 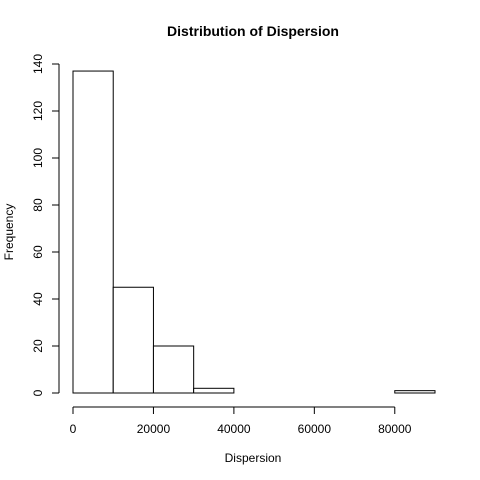 I want to click on x-tick-label: 60000, so click(x=315, y=429).